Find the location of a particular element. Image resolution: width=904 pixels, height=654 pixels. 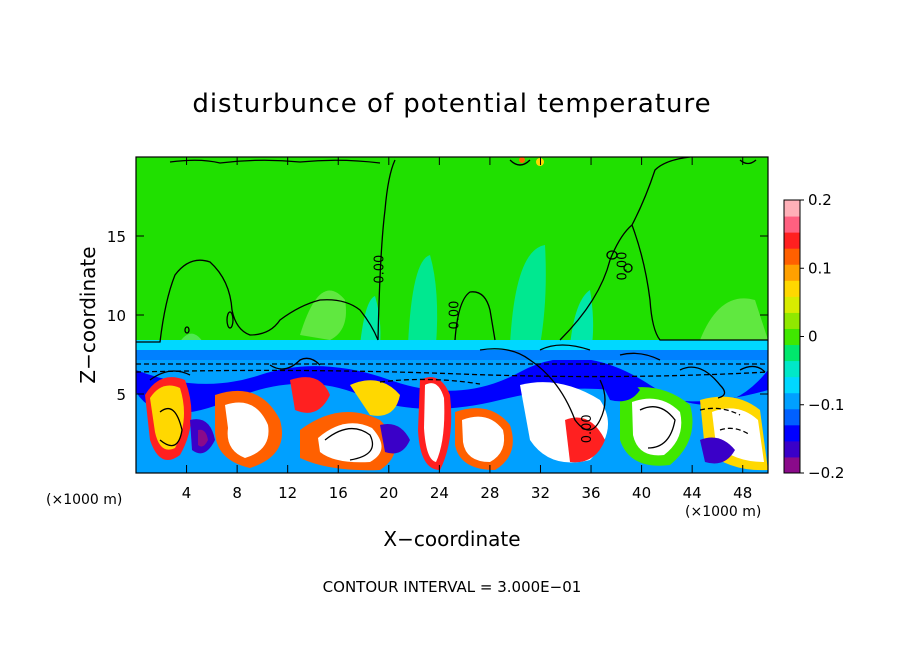

blue-band is located at coordinates (452, 387).